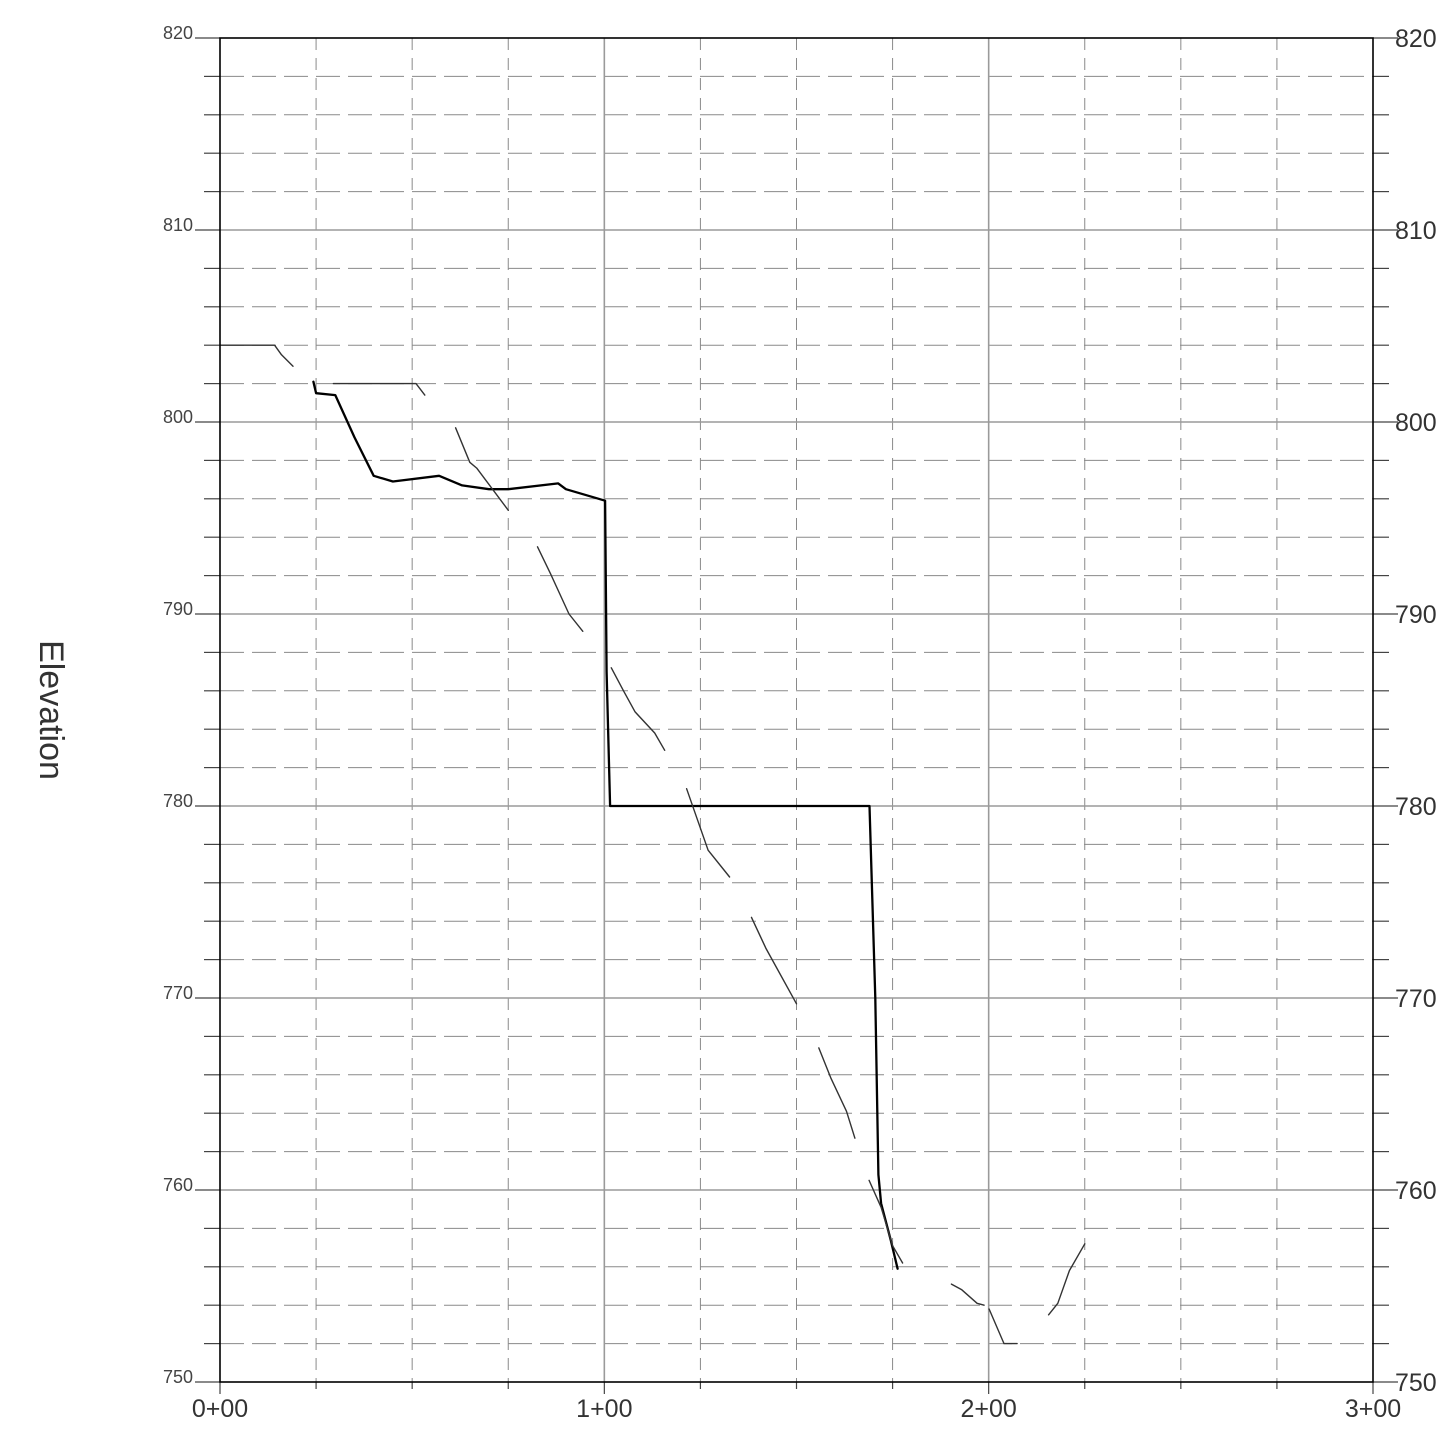 The height and width of the screenshot is (1431, 1452). Describe the element at coordinates (1416, 1383) in the screenshot. I see `y-tick-label-right: 750` at that location.